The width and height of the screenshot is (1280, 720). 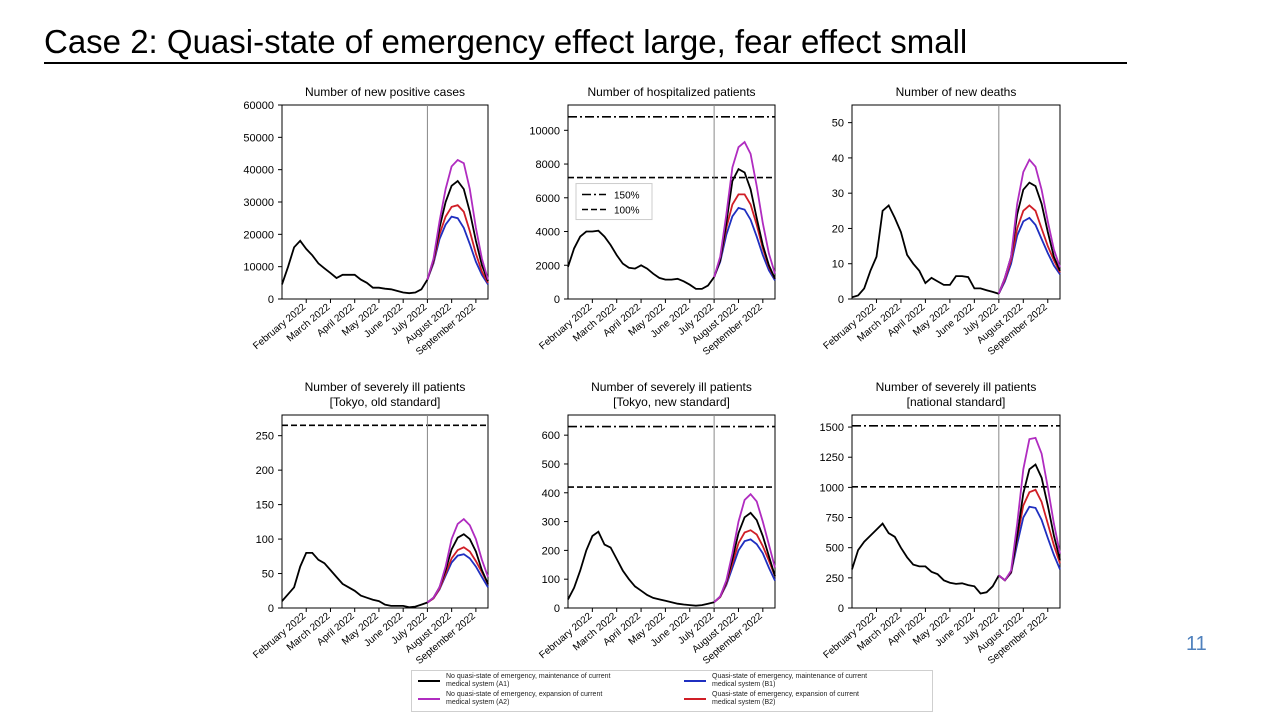 I want to click on y-tick-label: 400, so click(x=551, y=494).